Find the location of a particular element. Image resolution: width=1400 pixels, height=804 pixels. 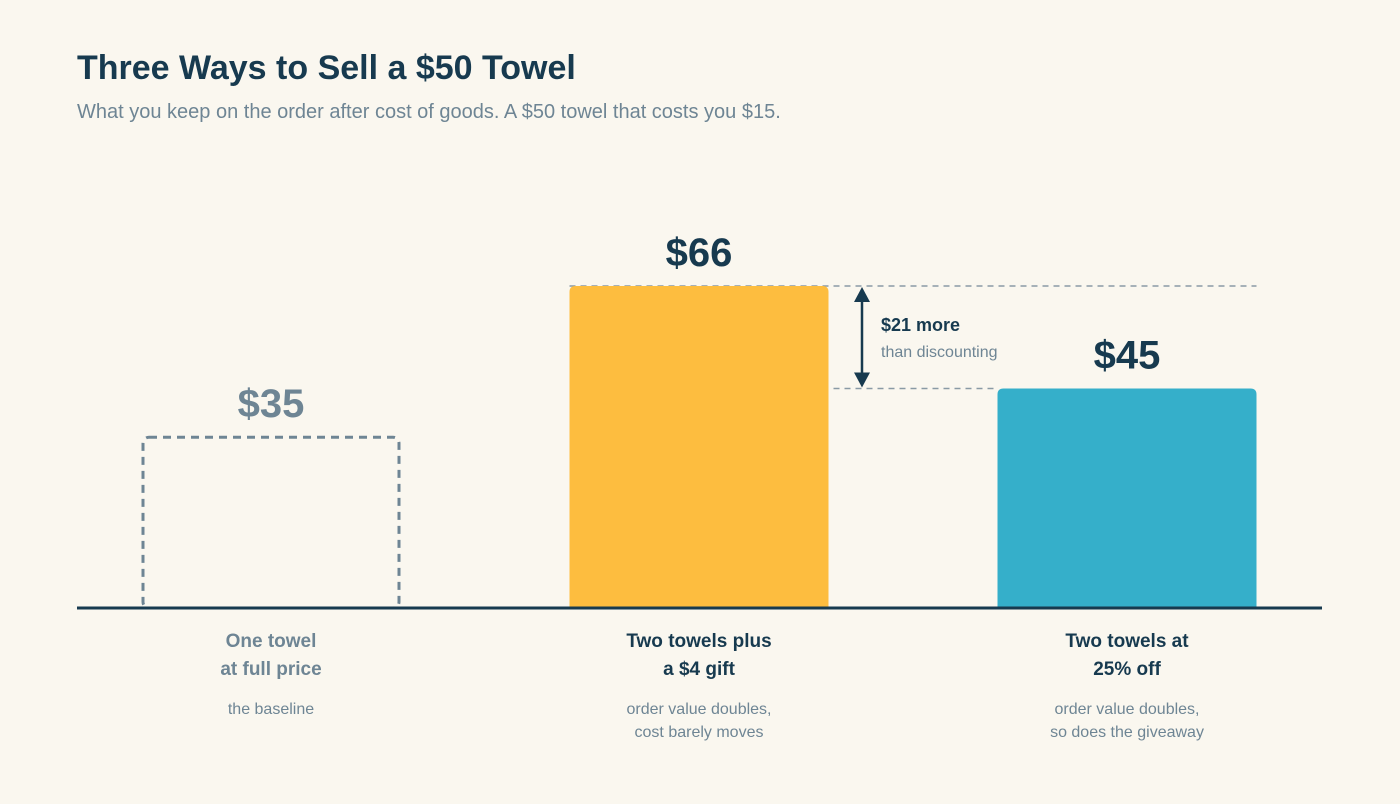

value-label: $35 is located at coordinates (271, 404).